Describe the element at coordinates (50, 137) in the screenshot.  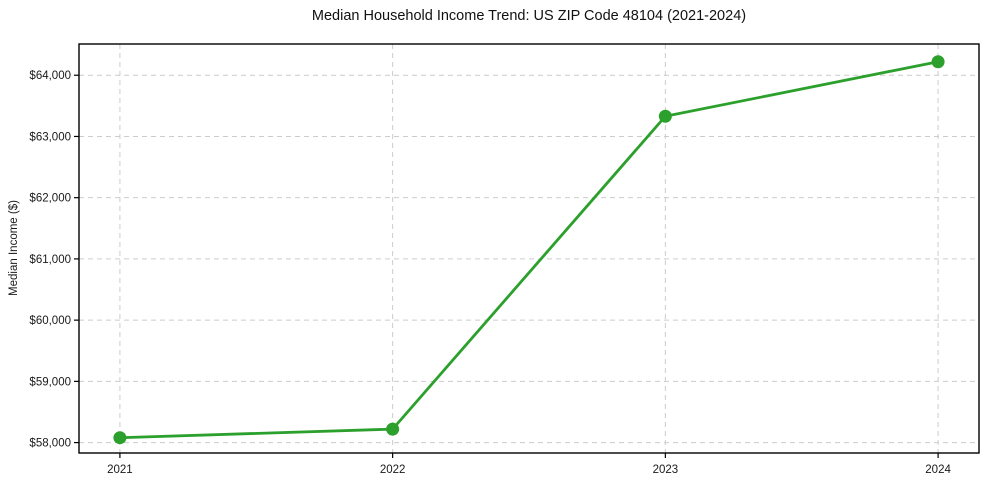
I see `y-tick-label: $63,000` at that location.